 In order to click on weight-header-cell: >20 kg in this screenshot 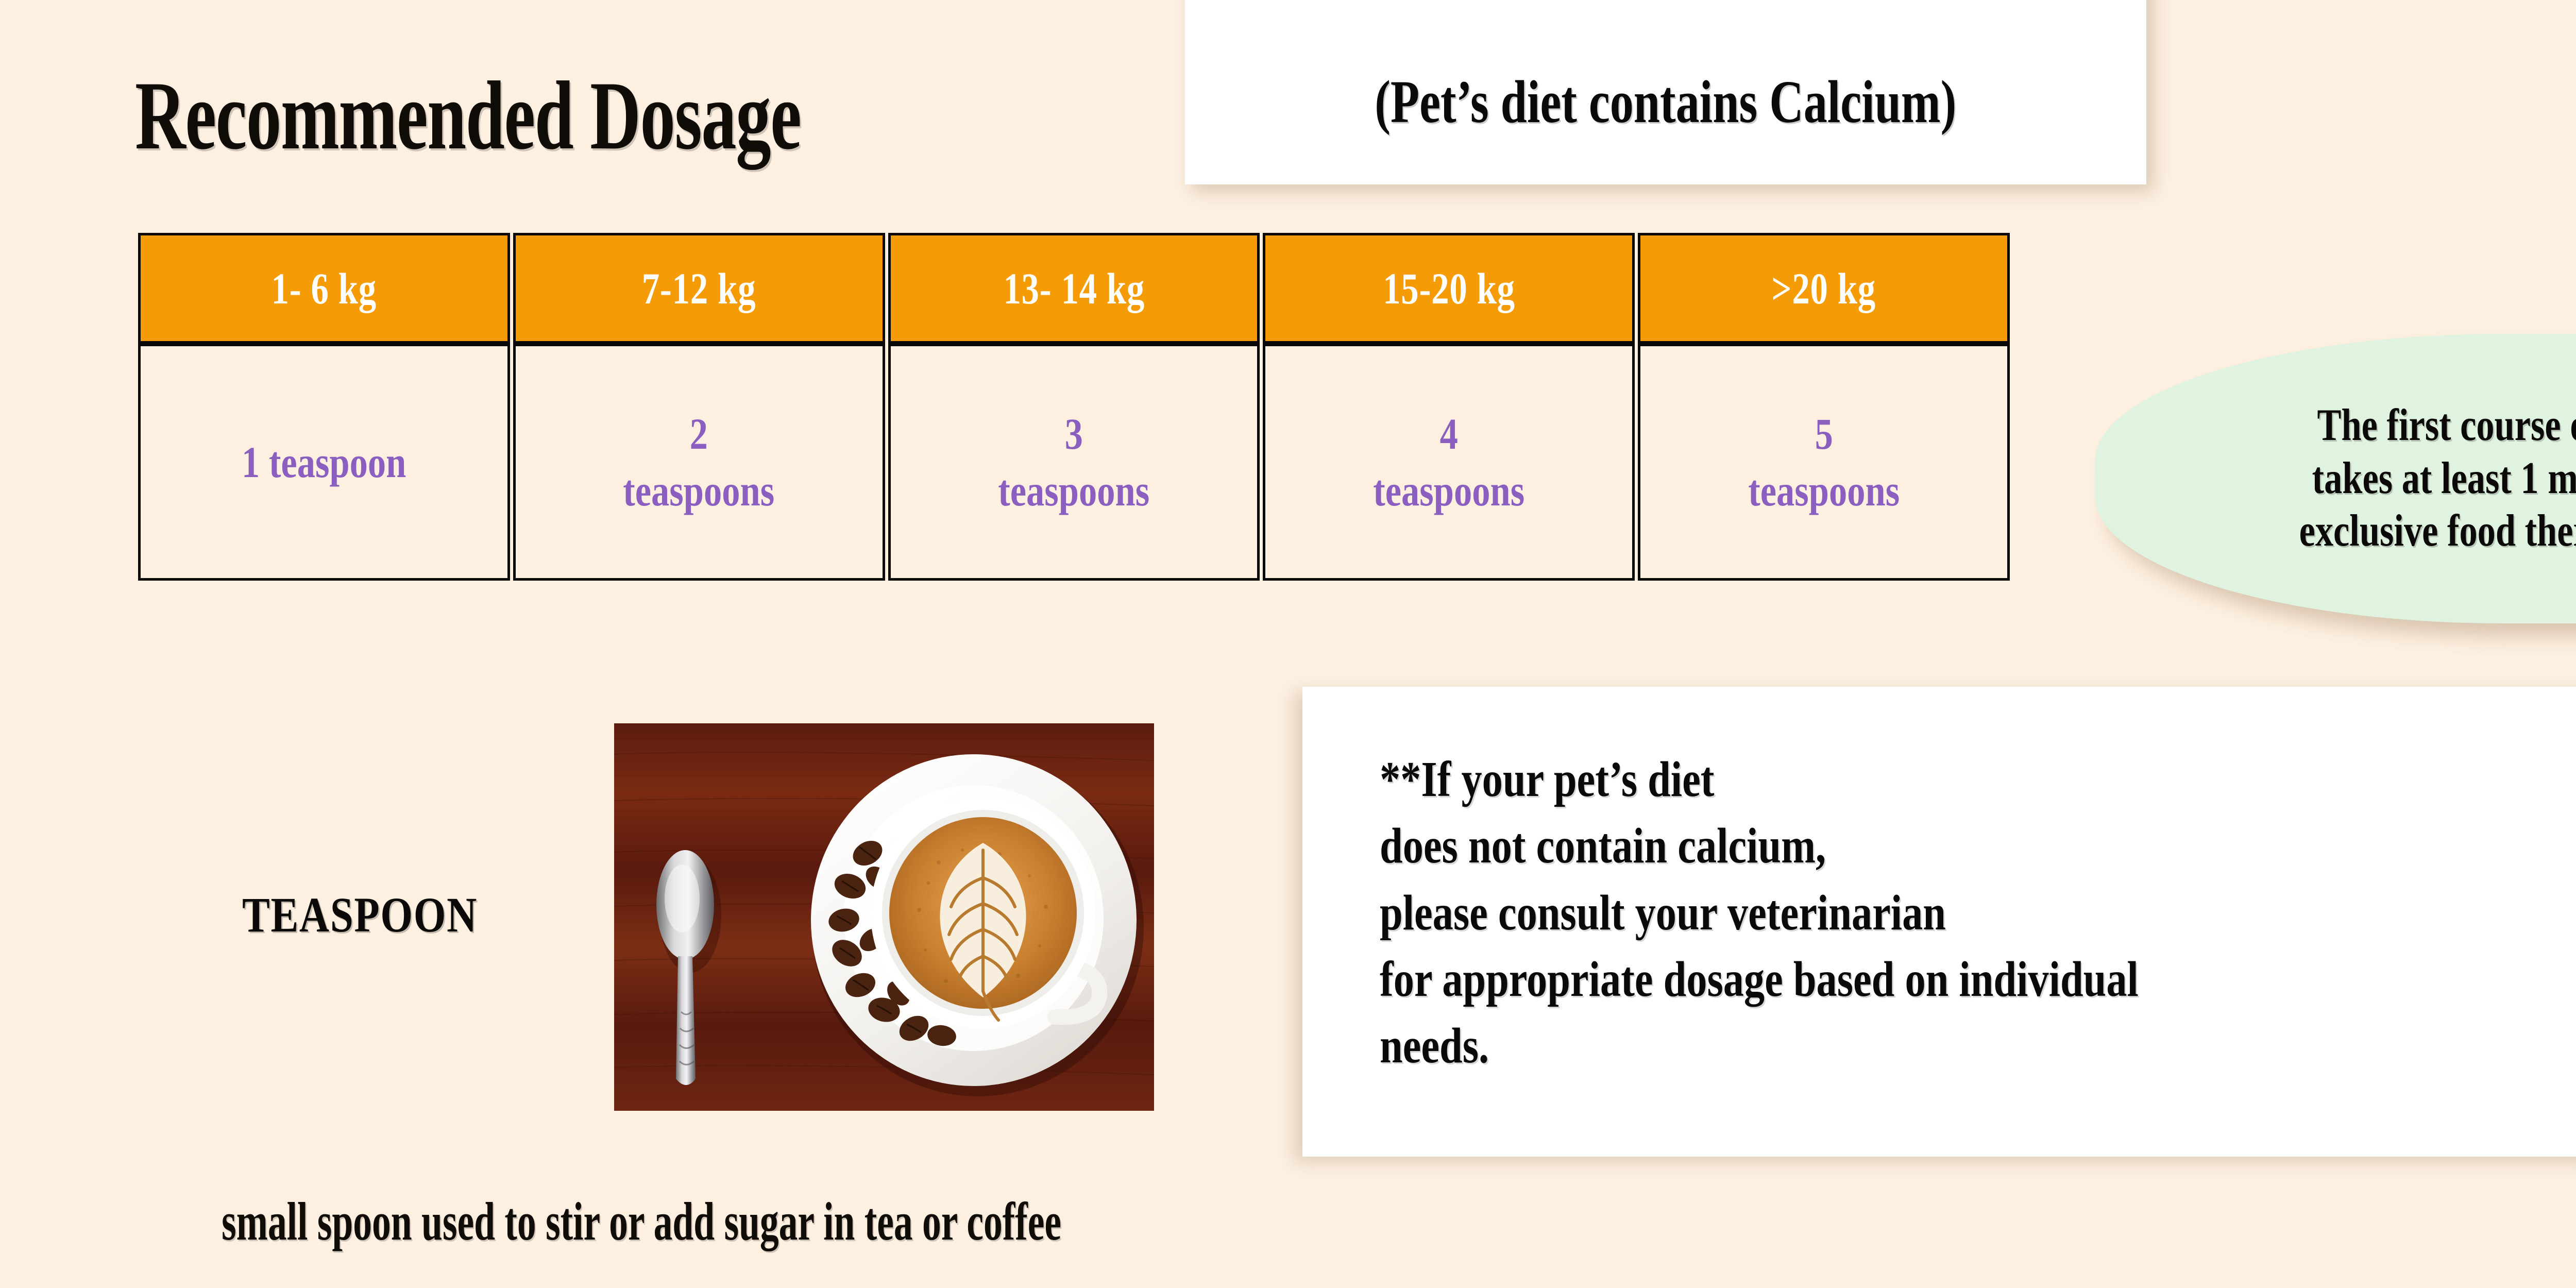, I will do `click(1824, 288)`.